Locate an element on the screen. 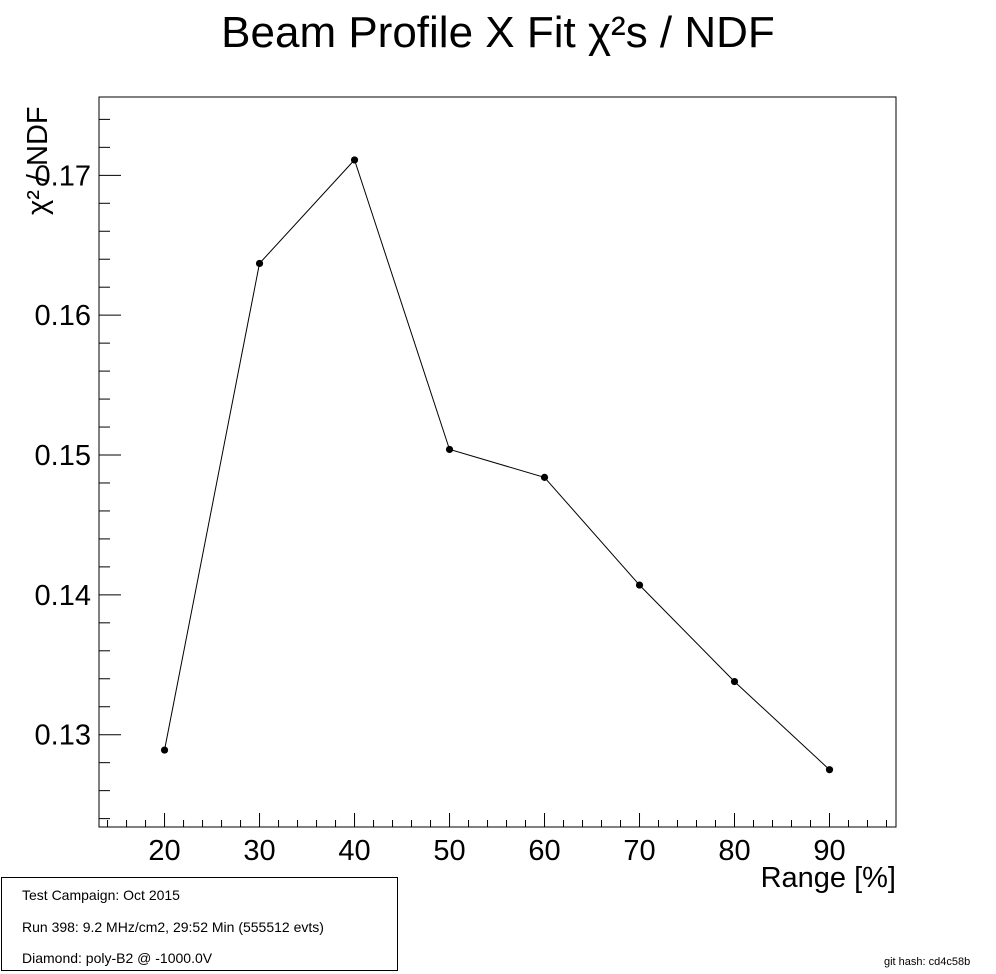 The image size is (996, 974). y-tick-label: 0.13 is located at coordinates (63, 736).